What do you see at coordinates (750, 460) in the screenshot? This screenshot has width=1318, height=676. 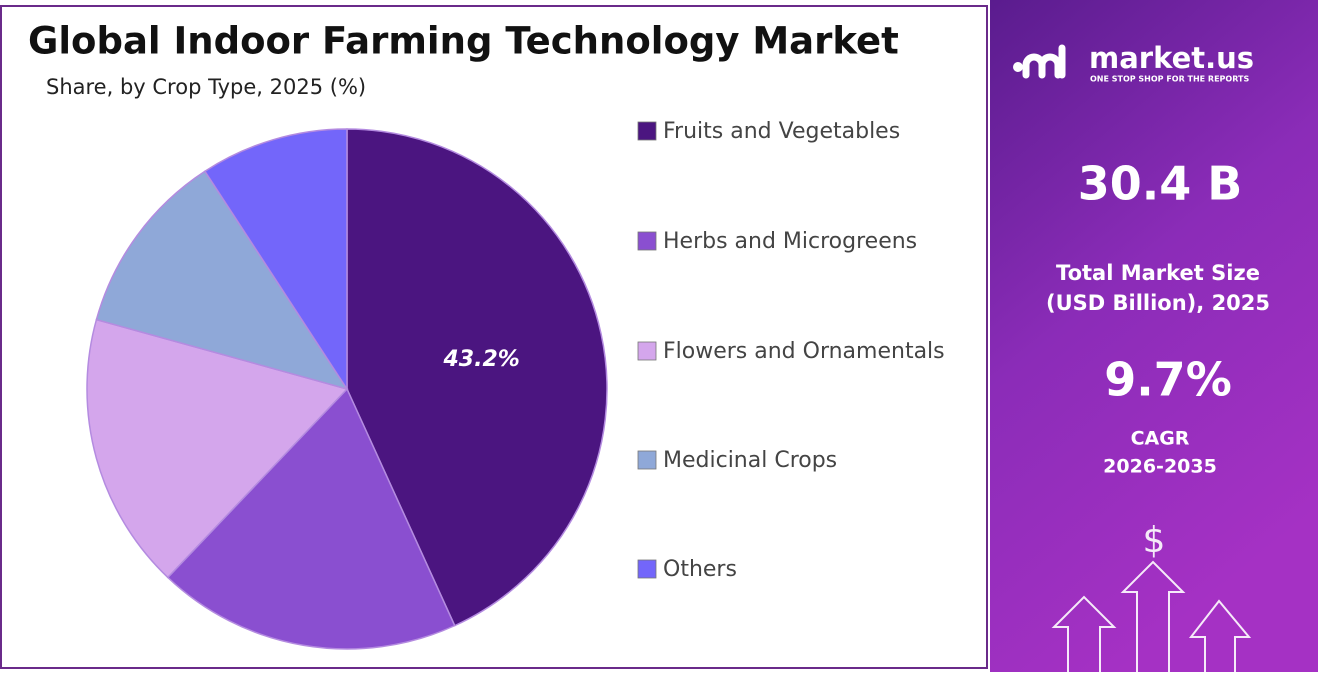 I see `legend-label: Medicinal Crops` at bounding box center [750, 460].